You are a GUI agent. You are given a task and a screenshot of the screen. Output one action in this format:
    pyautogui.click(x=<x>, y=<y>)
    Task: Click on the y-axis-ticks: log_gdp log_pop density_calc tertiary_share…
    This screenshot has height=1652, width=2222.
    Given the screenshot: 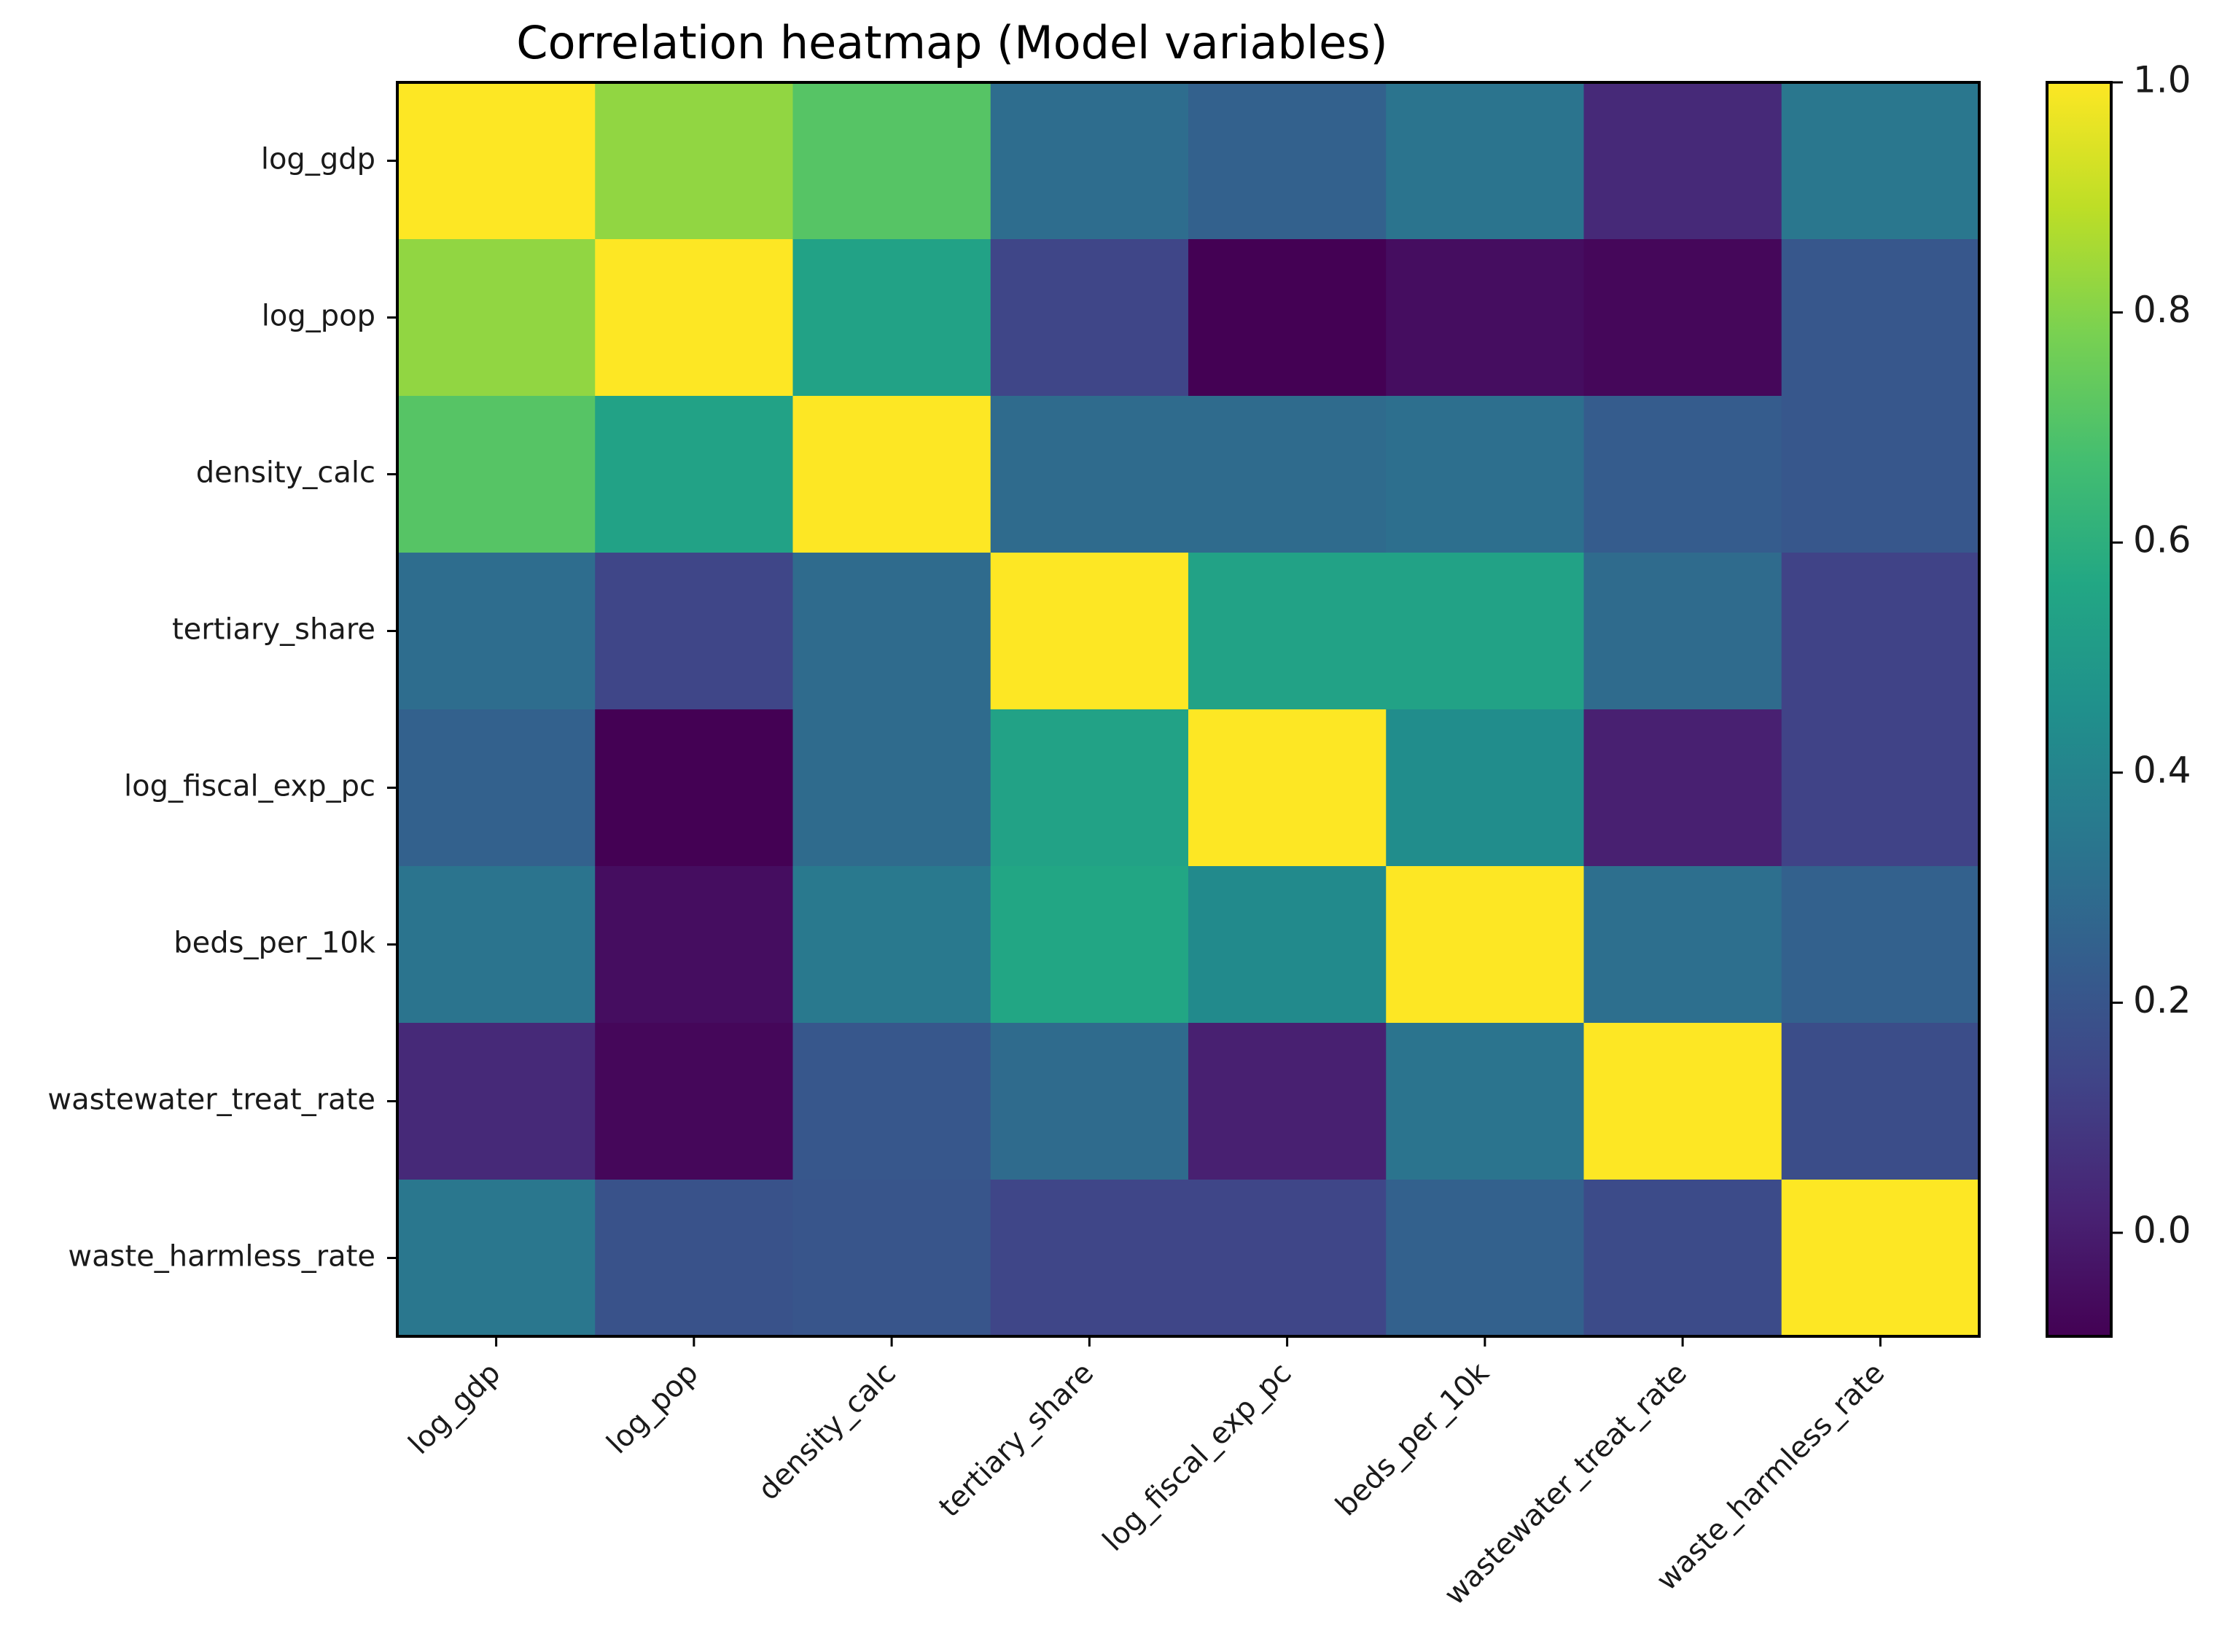 What is the action you would take?
    pyautogui.click(x=222, y=708)
    